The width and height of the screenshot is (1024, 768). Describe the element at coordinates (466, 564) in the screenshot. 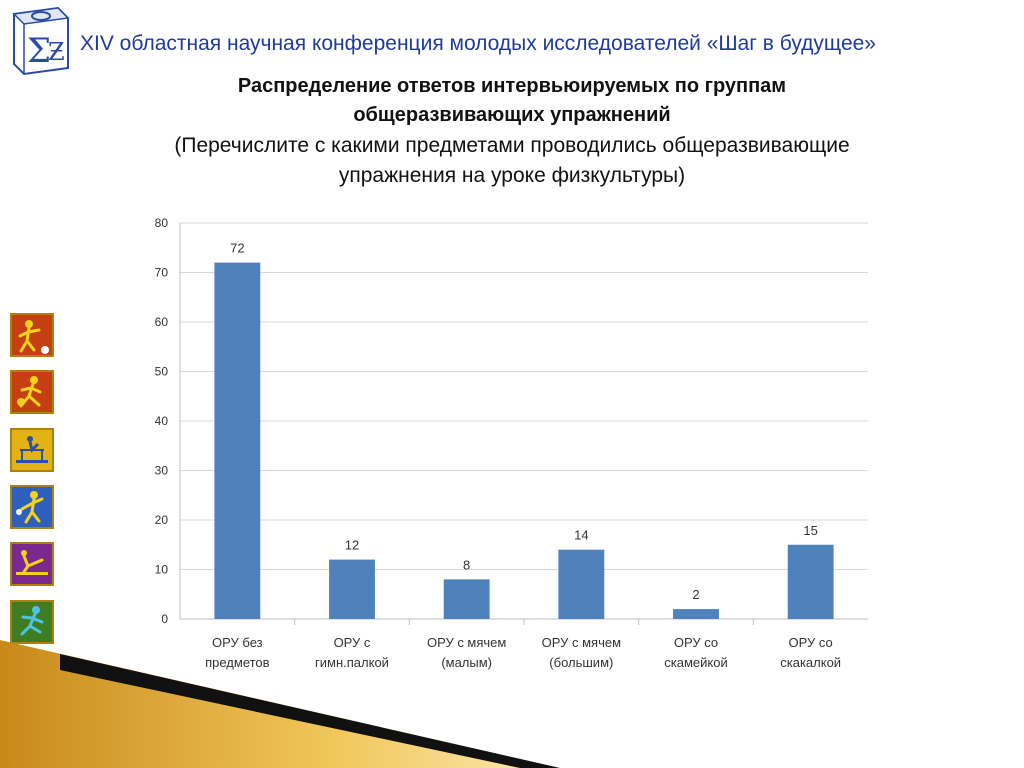

I see `data-label: 8` at that location.